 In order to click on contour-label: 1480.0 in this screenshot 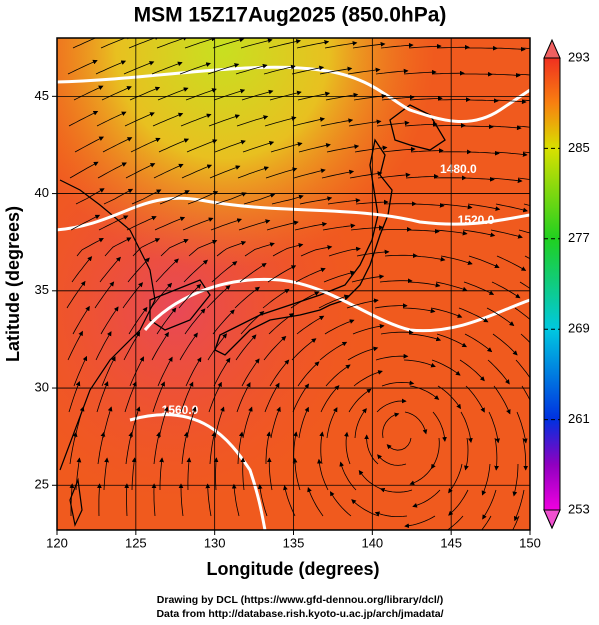, I will do `click(458, 169)`.